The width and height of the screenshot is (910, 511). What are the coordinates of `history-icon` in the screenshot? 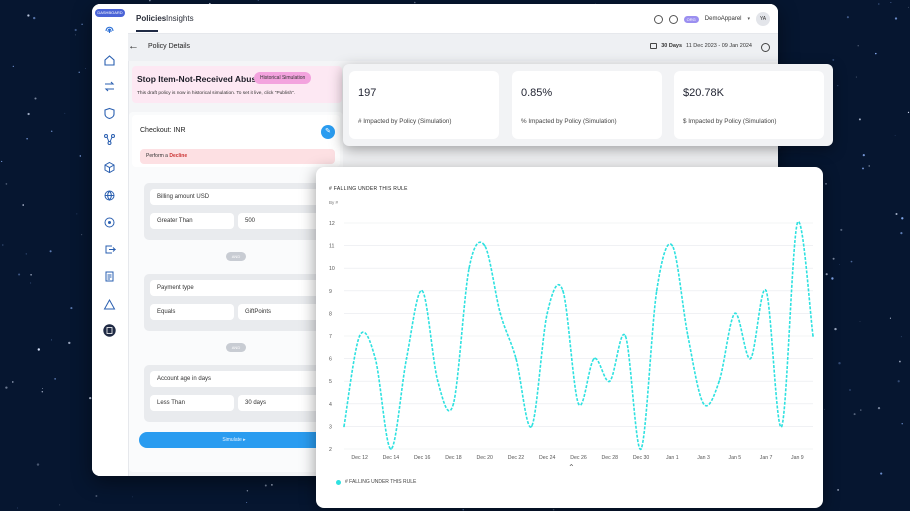 It's located at (765, 47).